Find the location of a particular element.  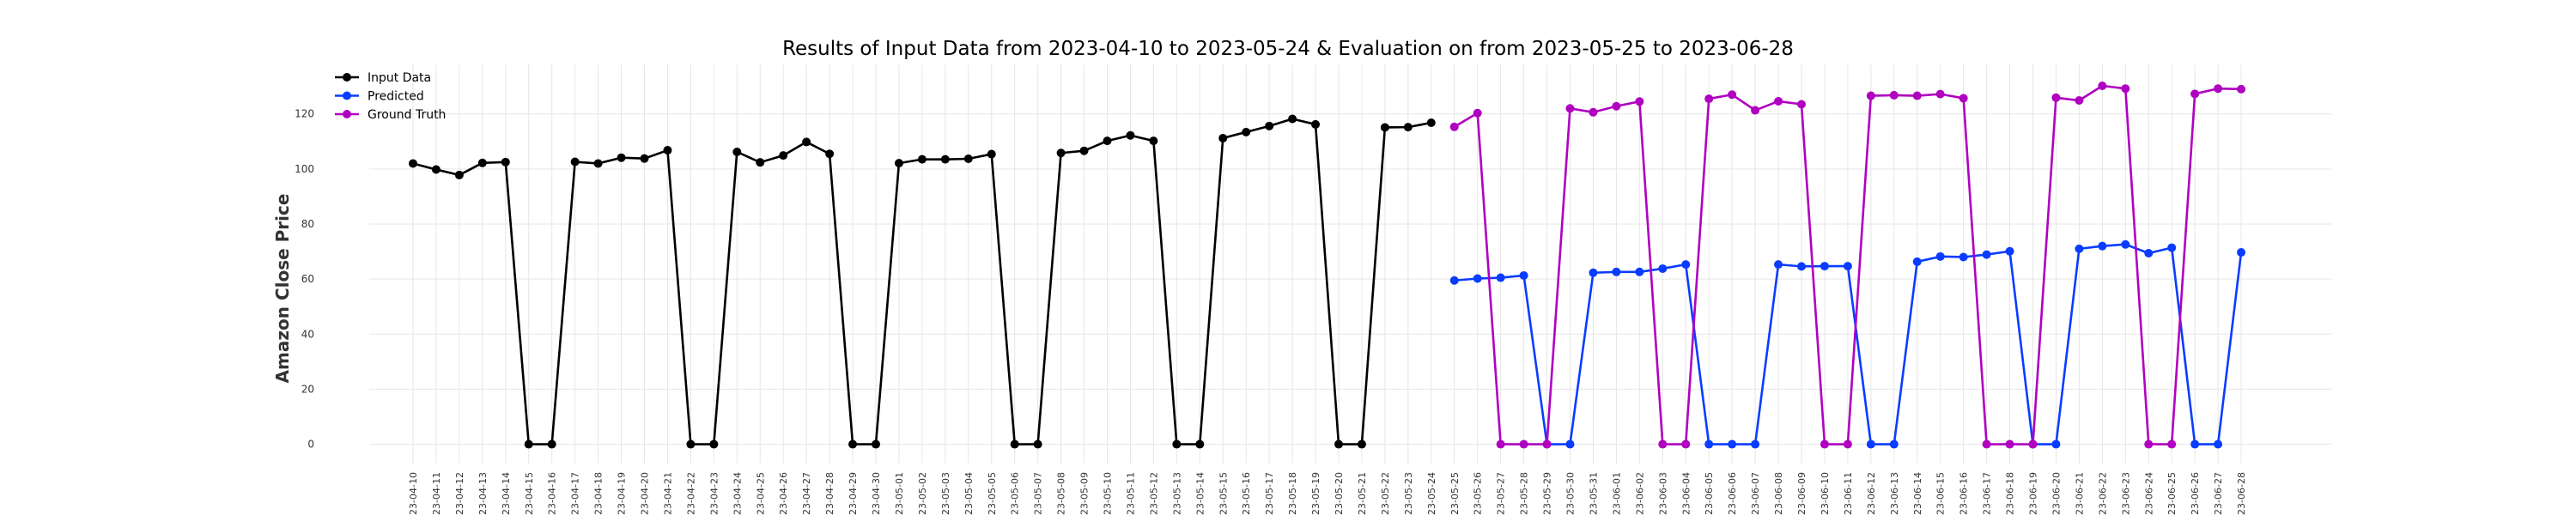

x-tick-label: 23-05-14 is located at coordinates (1200, 493).